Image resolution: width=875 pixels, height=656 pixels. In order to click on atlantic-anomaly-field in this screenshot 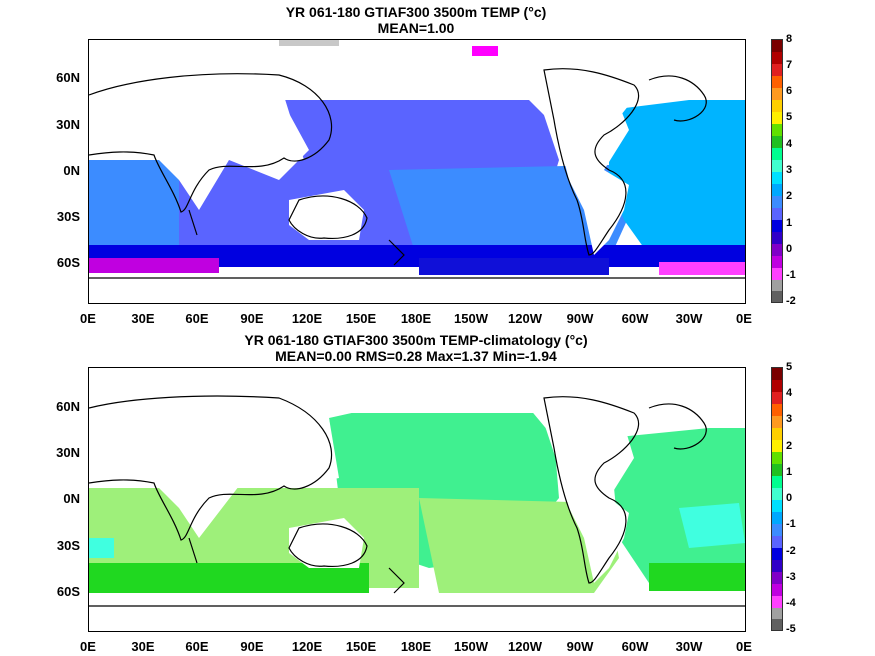, I will do `click(677, 508)`.